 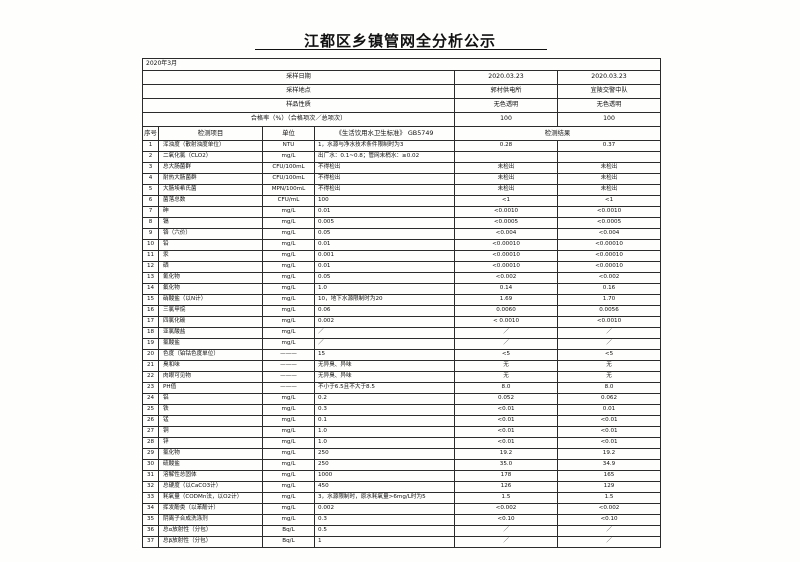 I want to click on row-item-name: 铅, so click(x=210, y=245).